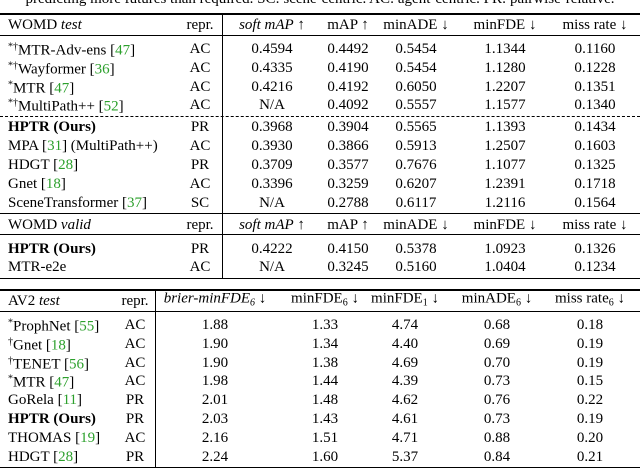 This screenshot has width=640, height=473. Describe the element at coordinates (497, 456) in the screenshot. I see `table-cell: 0.84` at that location.